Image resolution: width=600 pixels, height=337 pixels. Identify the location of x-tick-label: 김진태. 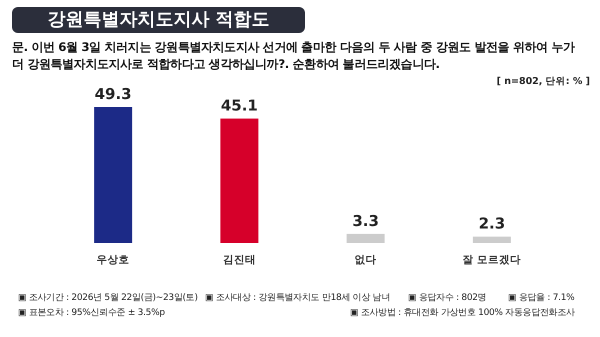
(239, 260).